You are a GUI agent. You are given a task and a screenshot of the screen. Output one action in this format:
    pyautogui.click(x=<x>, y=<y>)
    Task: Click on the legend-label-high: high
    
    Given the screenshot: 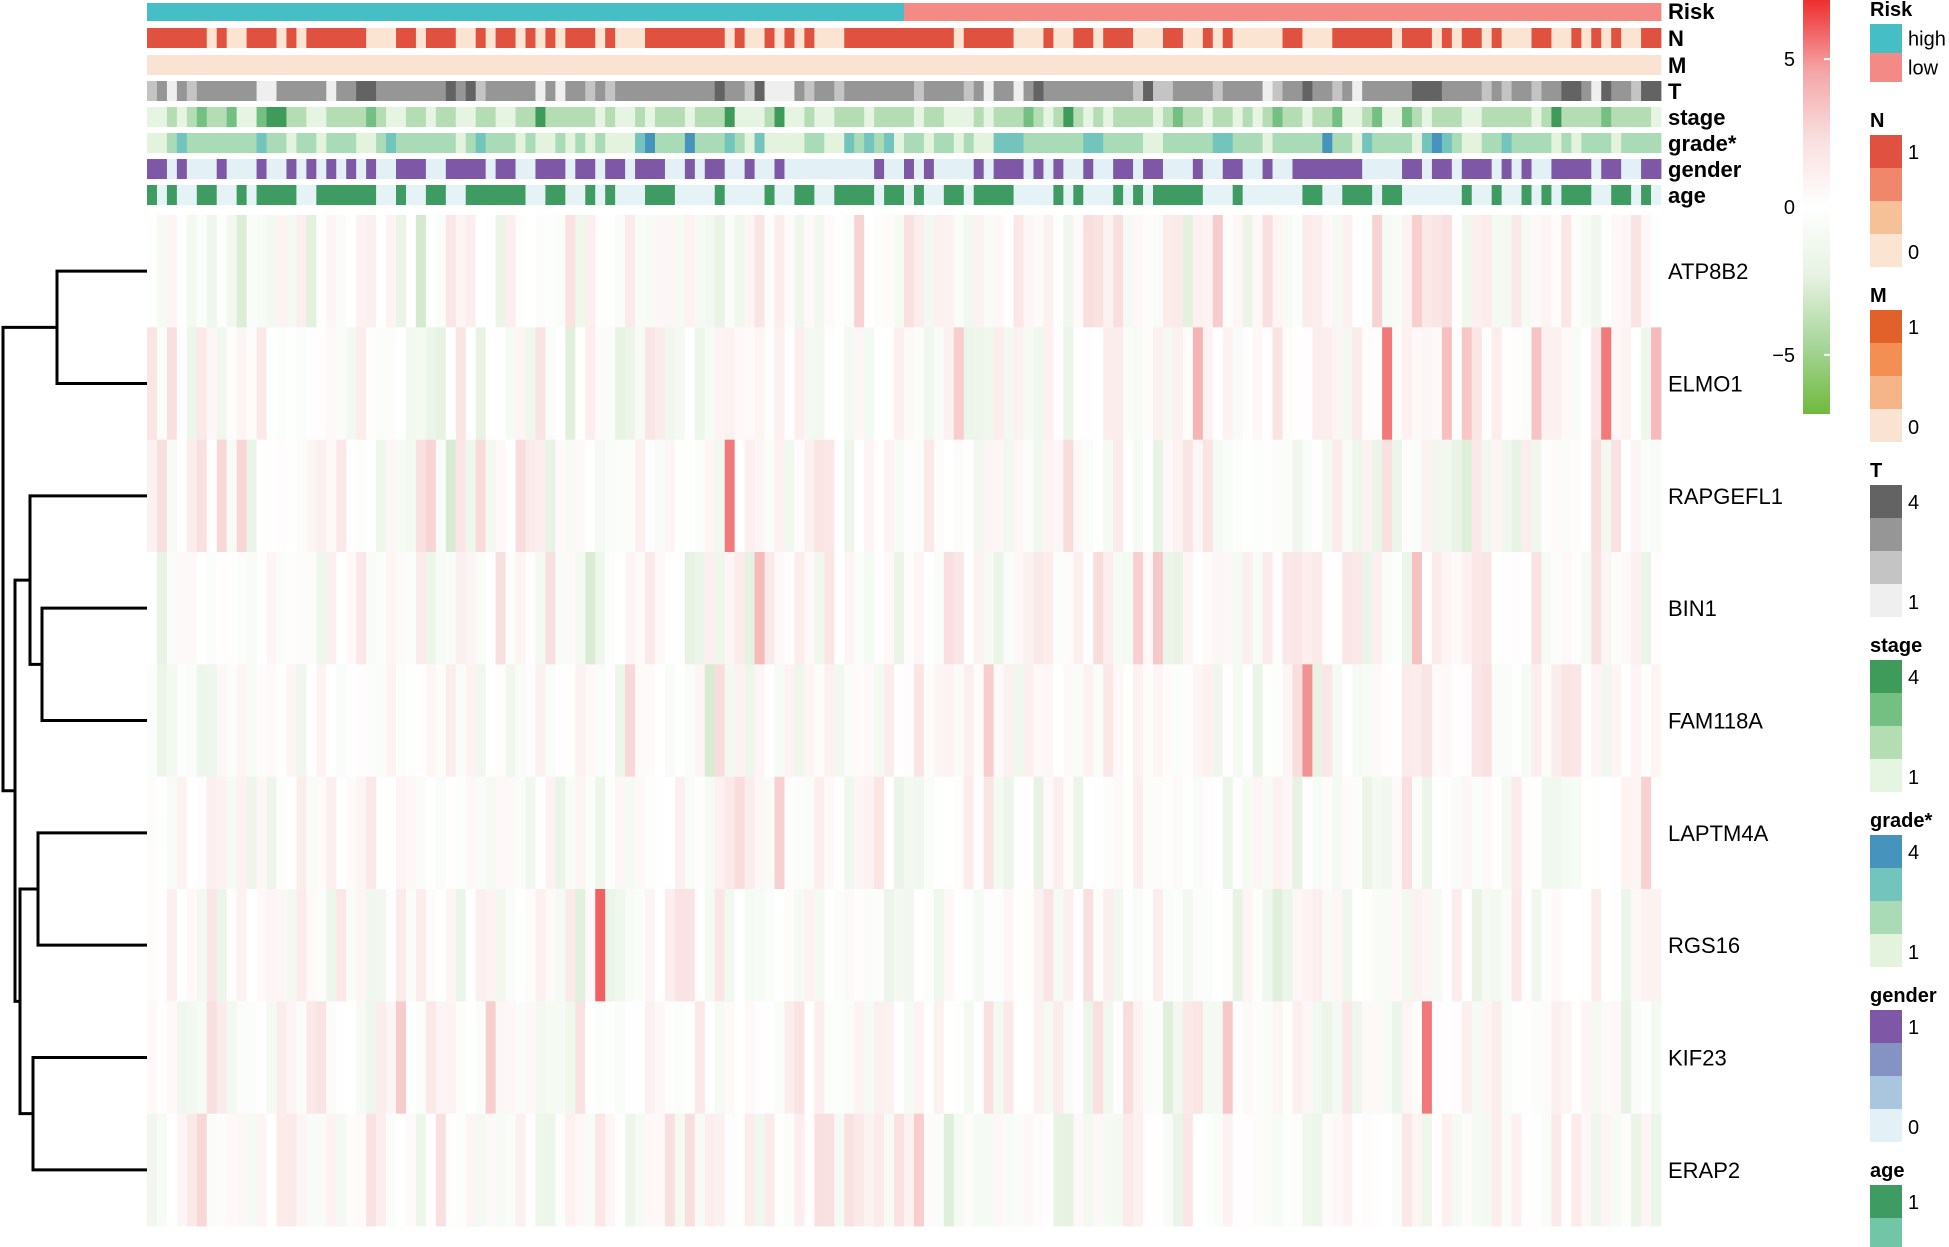 What is the action you would take?
    pyautogui.click(x=1927, y=40)
    